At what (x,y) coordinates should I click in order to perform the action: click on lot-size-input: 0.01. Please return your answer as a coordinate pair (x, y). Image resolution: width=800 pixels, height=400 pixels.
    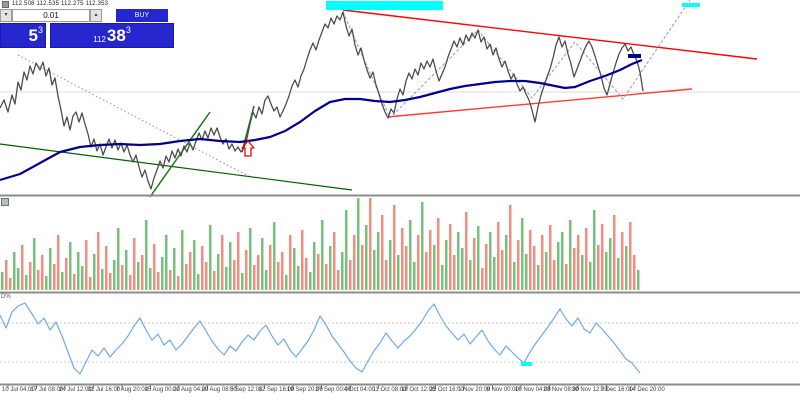
    Looking at the image, I should click on (51, 15).